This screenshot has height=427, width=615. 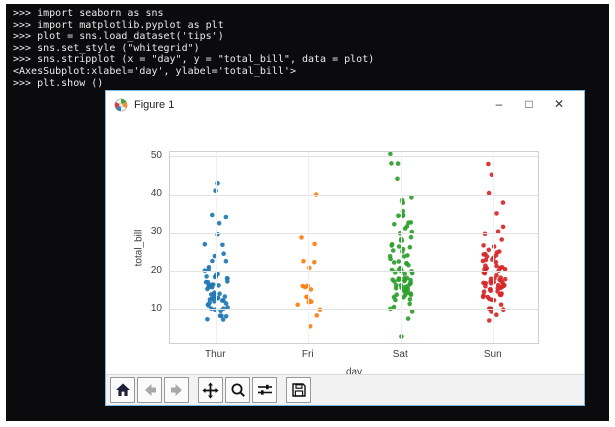 What do you see at coordinates (345, 104) in the screenshot?
I see `figure-titlebar: Figure 1 – □ ✕` at bounding box center [345, 104].